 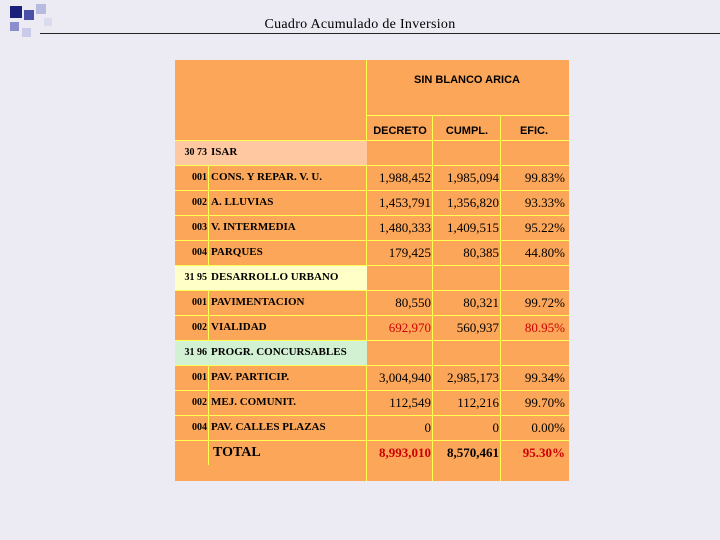 What do you see at coordinates (534, 131) in the screenshot?
I see `column-header-efic: EFIC.` at bounding box center [534, 131].